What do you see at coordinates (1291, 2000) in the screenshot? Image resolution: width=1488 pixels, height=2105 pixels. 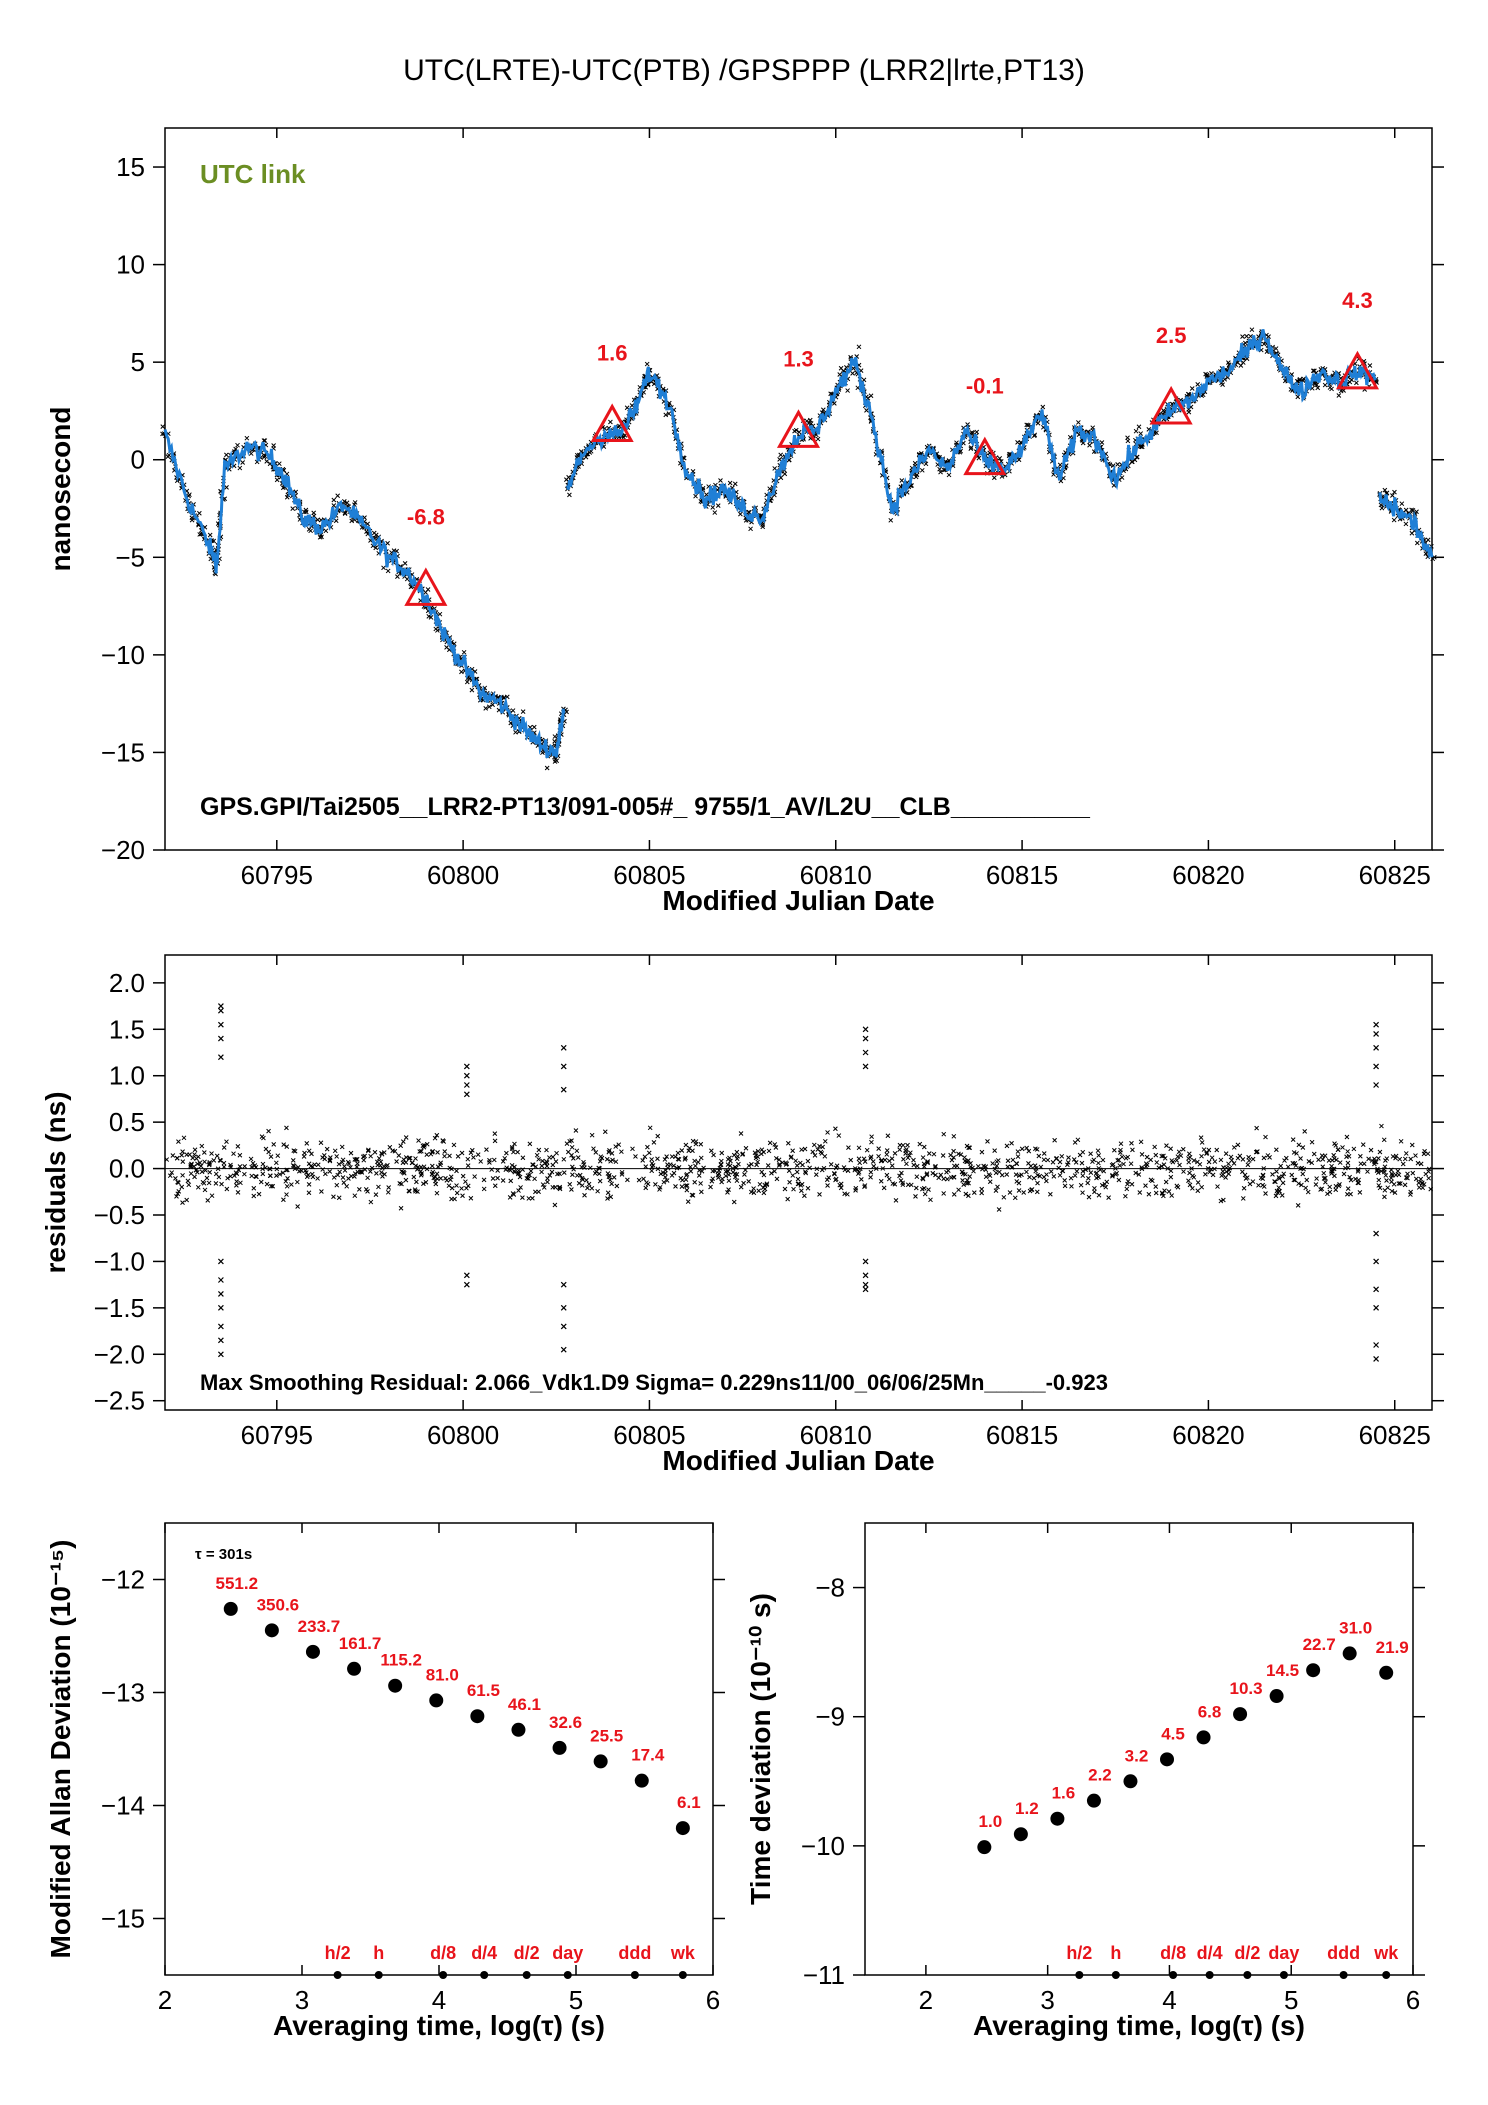 I see `x-tick-label: 5` at bounding box center [1291, 2000].